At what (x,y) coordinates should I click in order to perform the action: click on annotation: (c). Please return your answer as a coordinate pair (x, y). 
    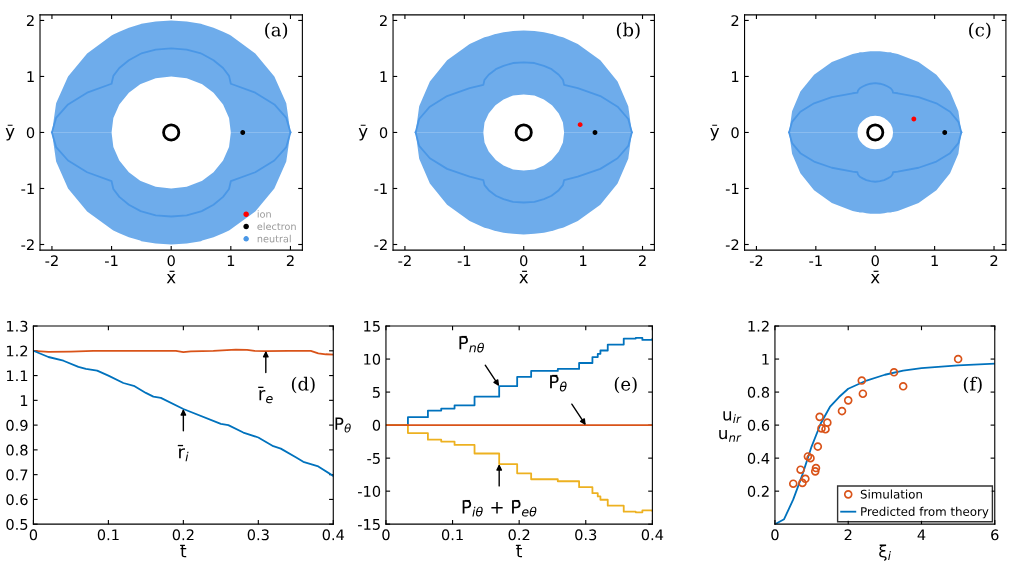
    Looking at the image, I should click on (980, 31).